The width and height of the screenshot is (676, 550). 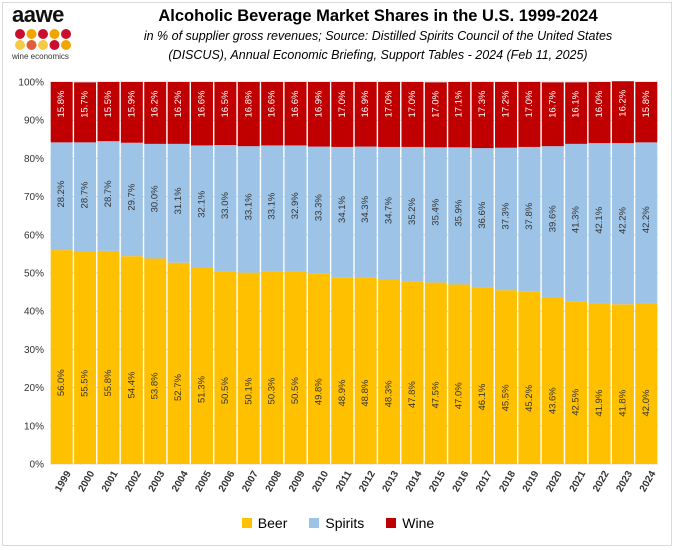 What do you see at coordinates (648, 481) in the screenshot?
I see `x-tick-label: 2024` at bounding box center [648, 481].